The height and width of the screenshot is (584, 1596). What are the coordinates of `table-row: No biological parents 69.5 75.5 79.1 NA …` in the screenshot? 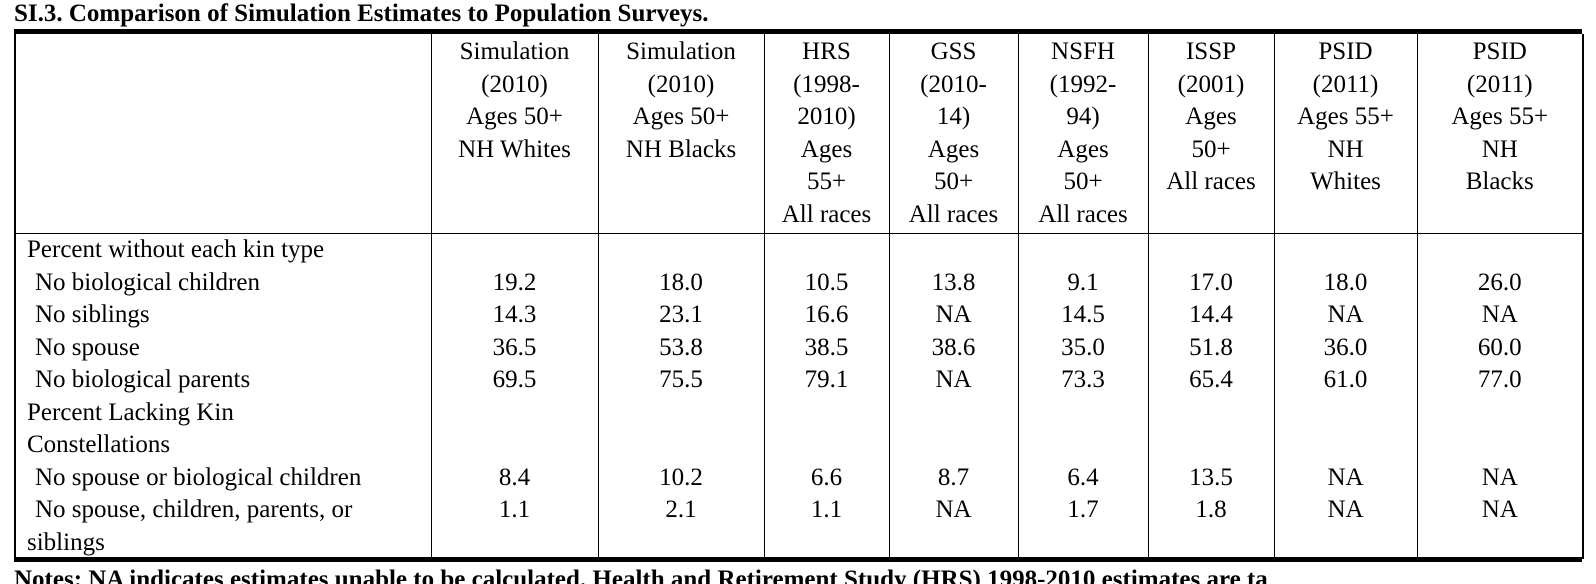 It's located at (799, 380).